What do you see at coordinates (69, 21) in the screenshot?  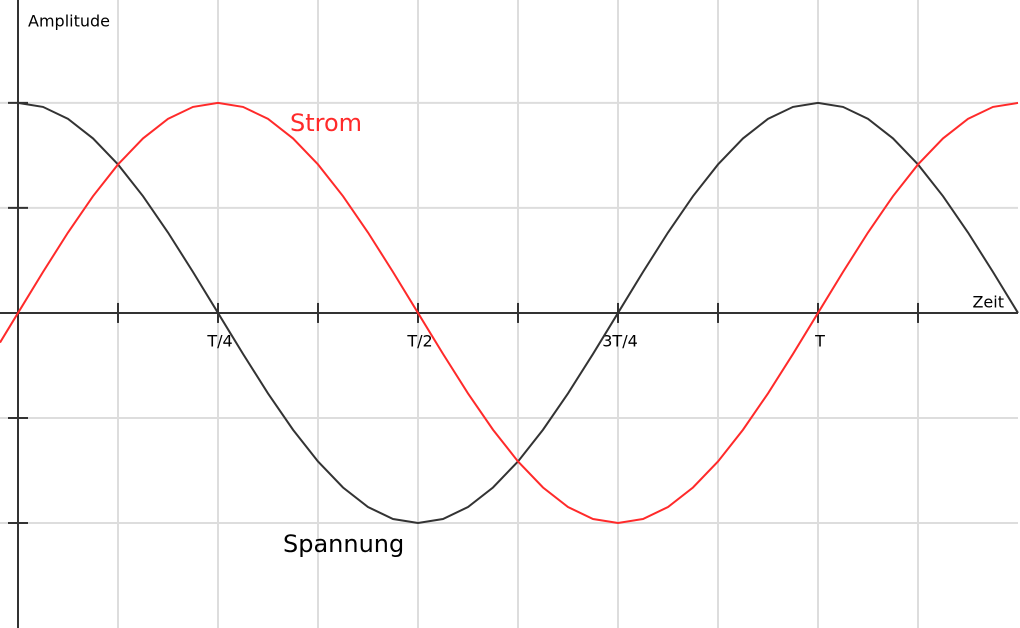 I see `y-axis-label: Amplitude` at bounding box center [69, 21].